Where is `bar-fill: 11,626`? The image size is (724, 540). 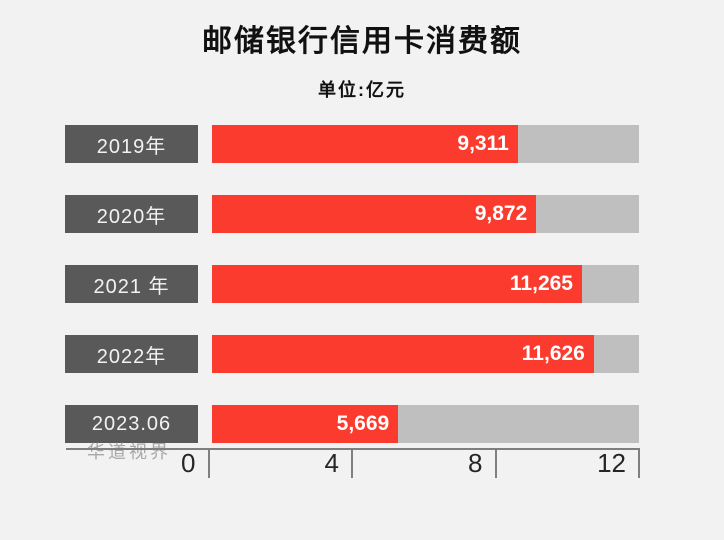
bar-fill: 11,626 is located at coordinates (403, 354).